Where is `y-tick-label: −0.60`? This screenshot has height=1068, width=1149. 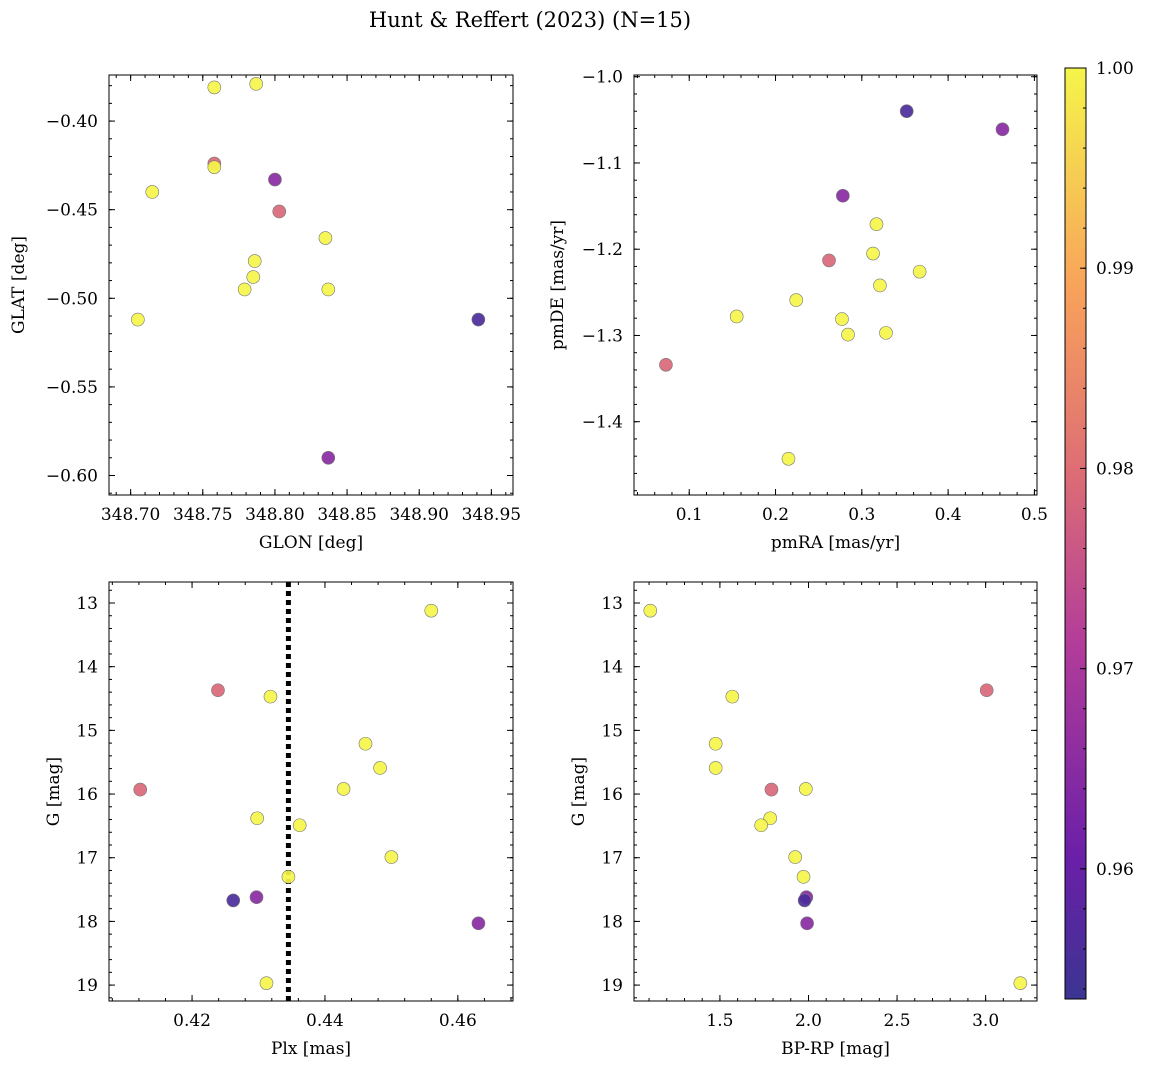
y-tick-label: −0.60 is located at coordinates (72, 477).